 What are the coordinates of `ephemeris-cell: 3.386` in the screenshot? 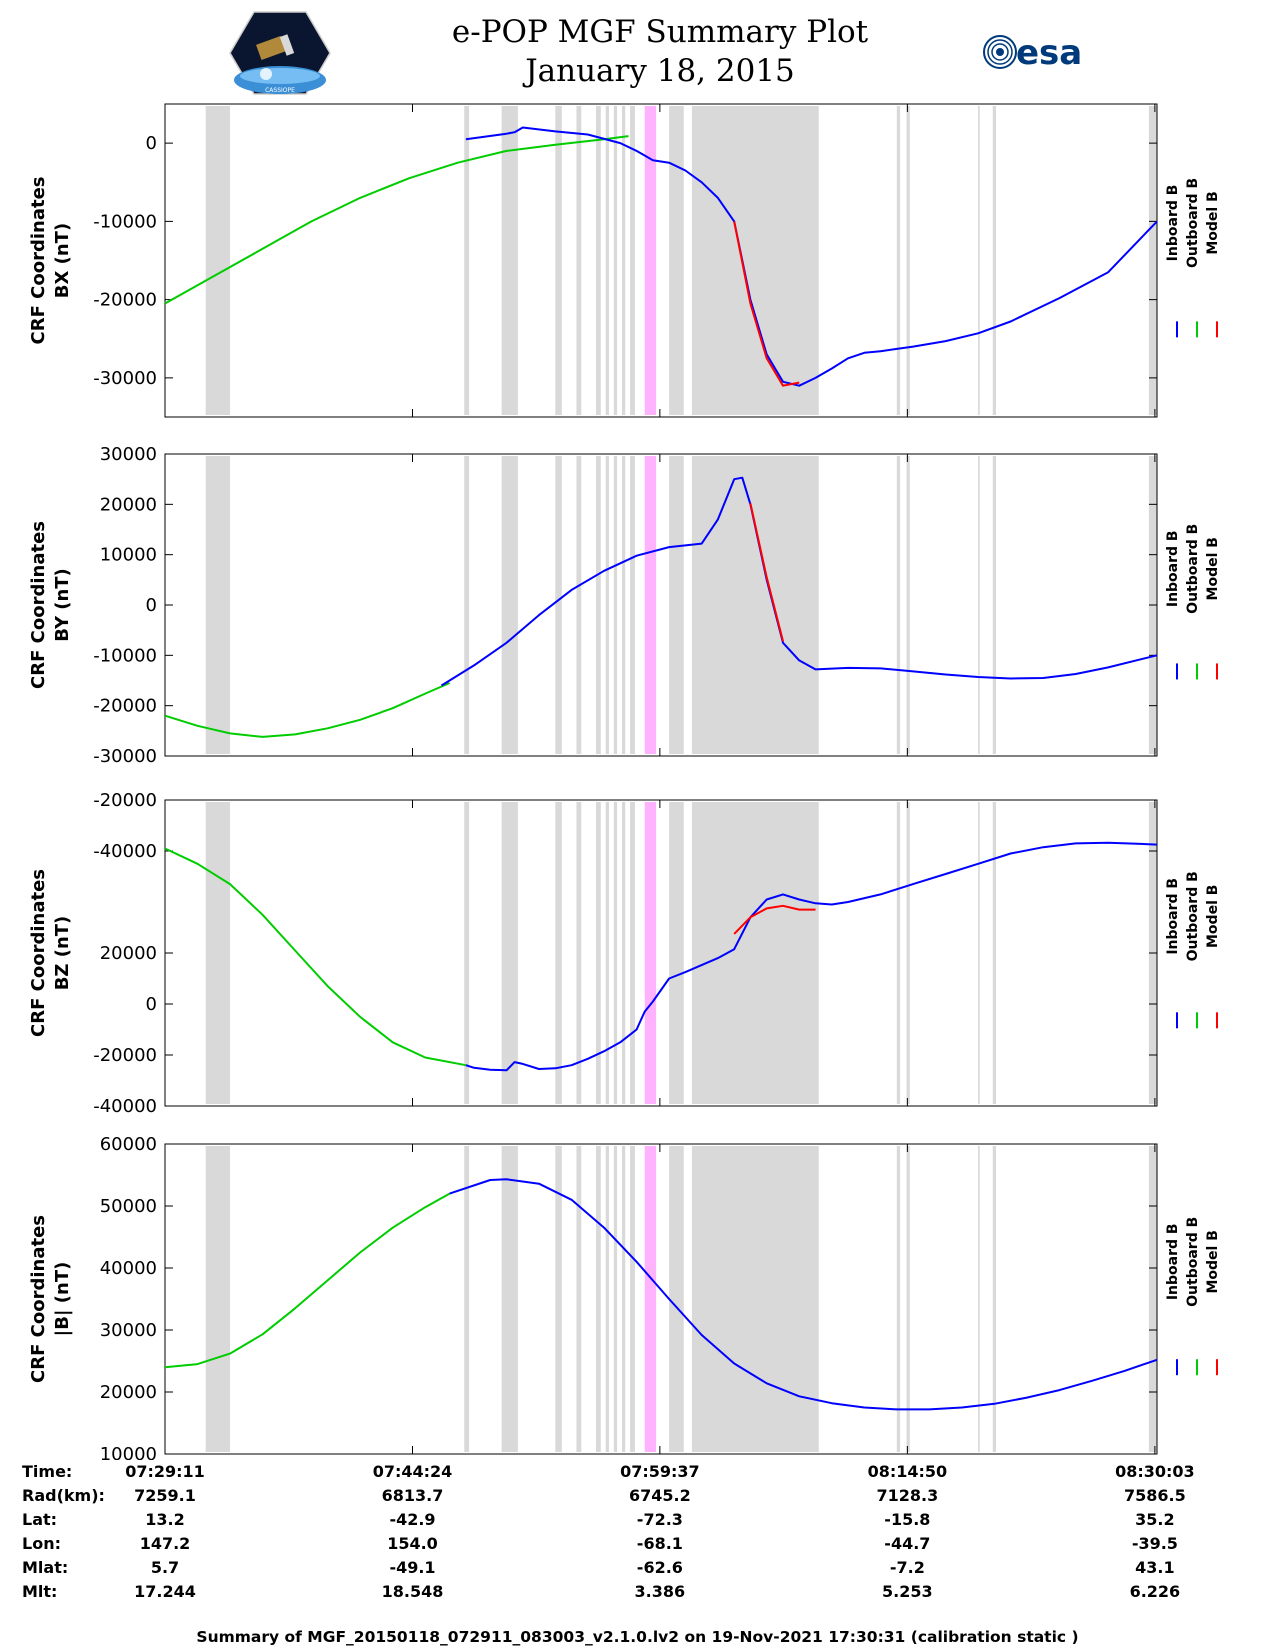 It's located at (660, 1591).